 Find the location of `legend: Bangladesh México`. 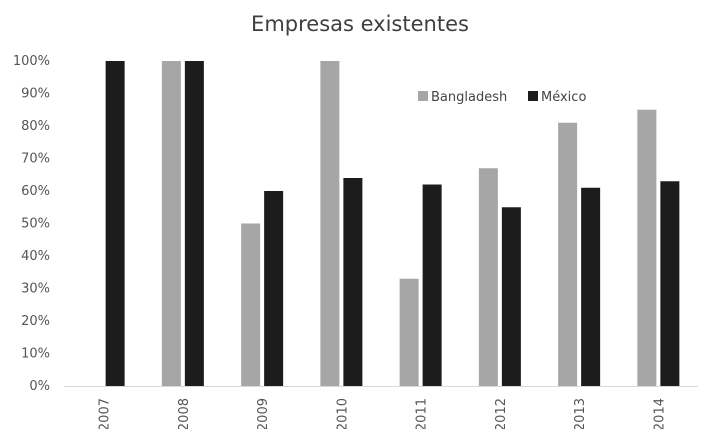

legend: Bangladesh México is located at coordinates (502, 97).